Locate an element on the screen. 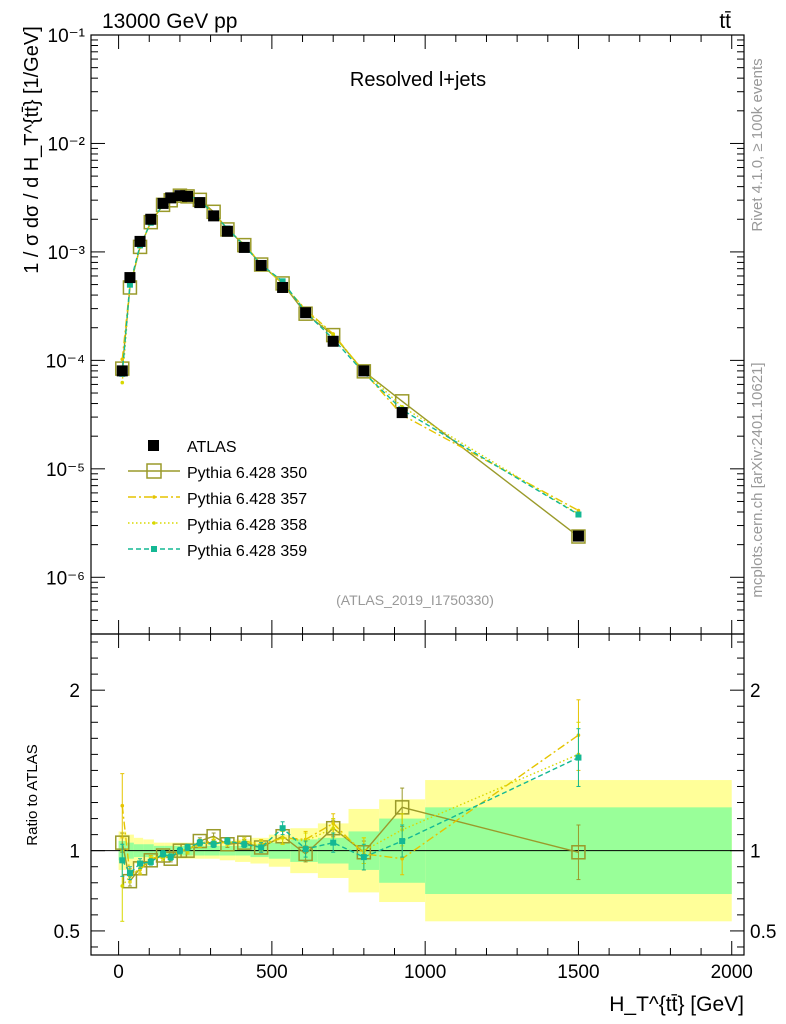 This screenshot has height=1024, width=786. x-tick-label: 2000 is located at coordinates (732, 972).